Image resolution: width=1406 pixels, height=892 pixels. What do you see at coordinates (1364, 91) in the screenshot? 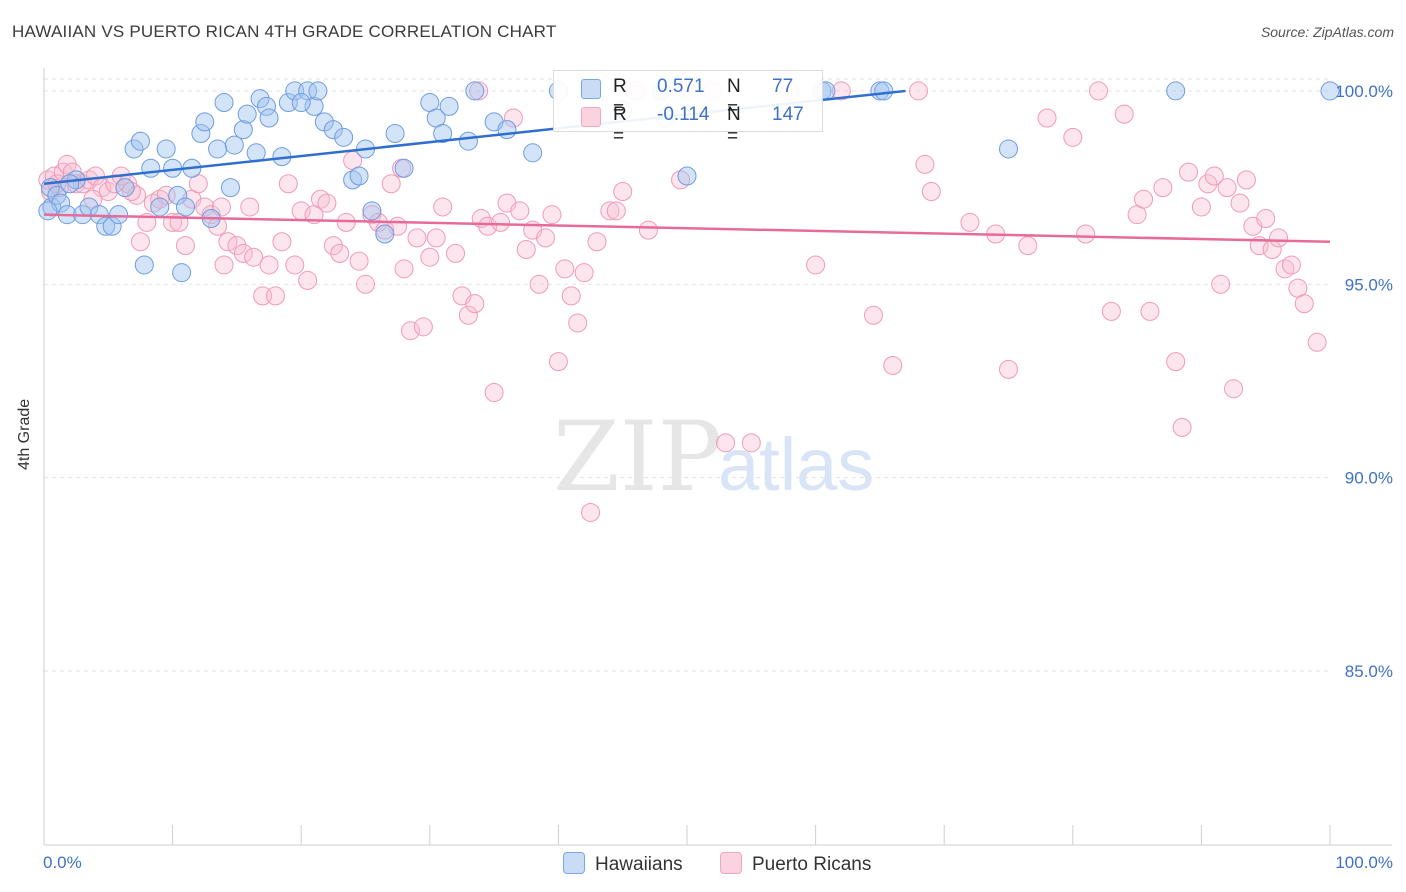
I see `y-tick-label: 100.0%` at bounding box center [1364, 91].